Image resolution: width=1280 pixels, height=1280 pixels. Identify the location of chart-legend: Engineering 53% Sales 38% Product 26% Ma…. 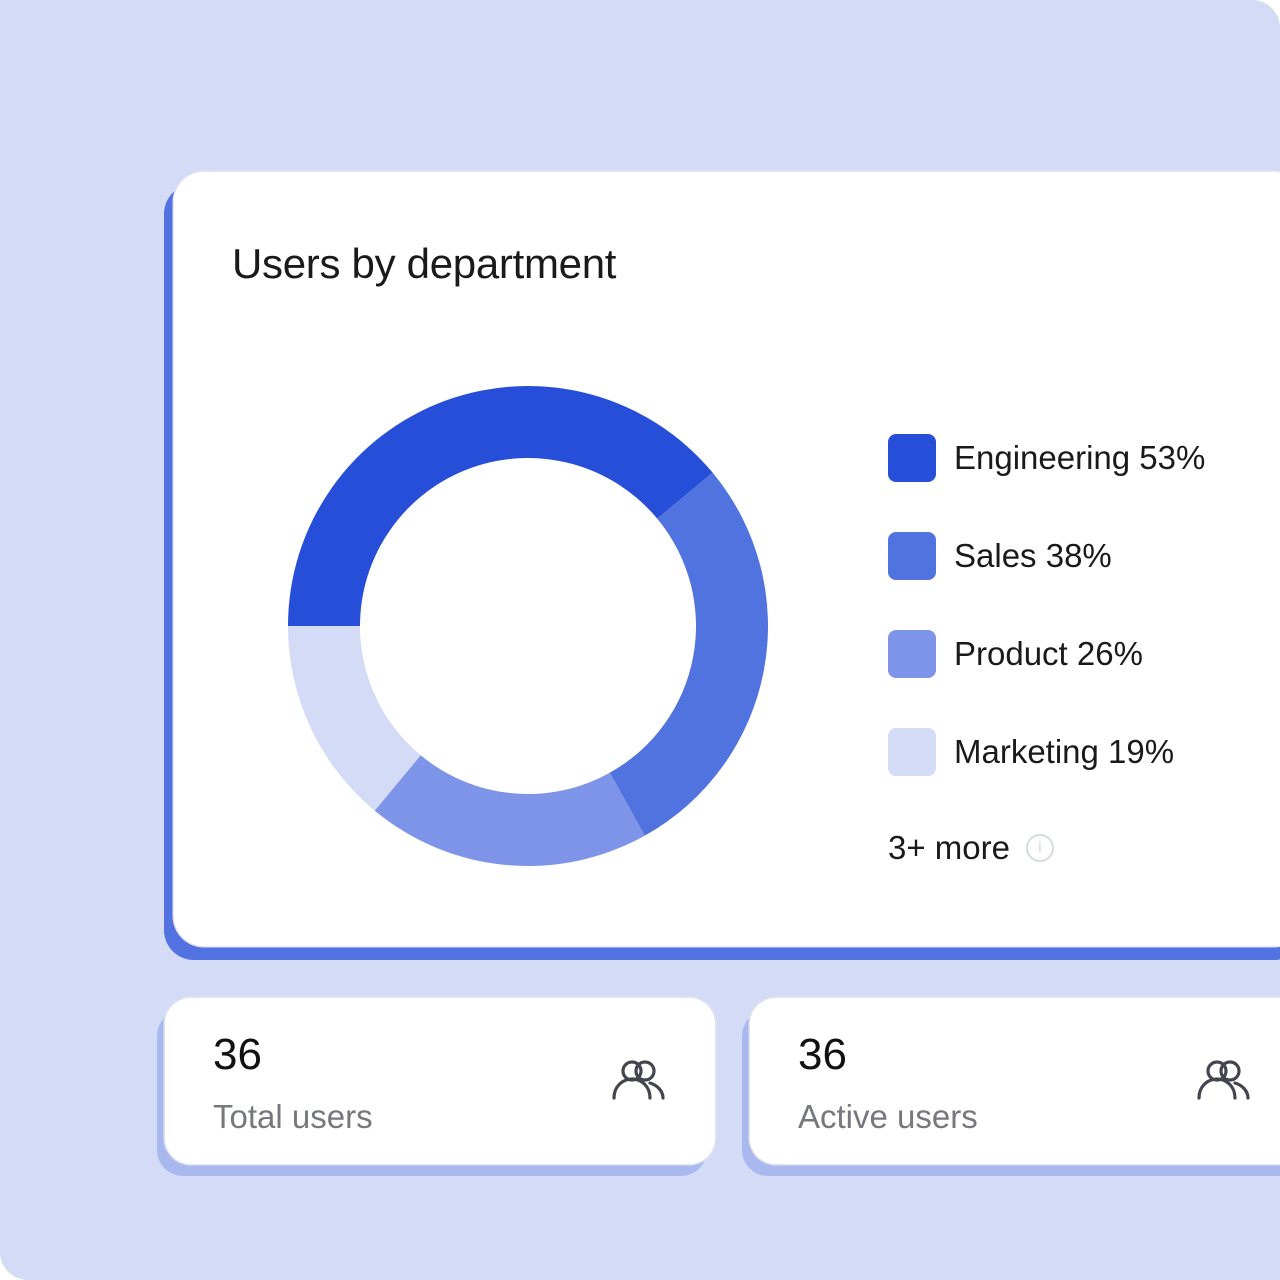
(1046, 653).